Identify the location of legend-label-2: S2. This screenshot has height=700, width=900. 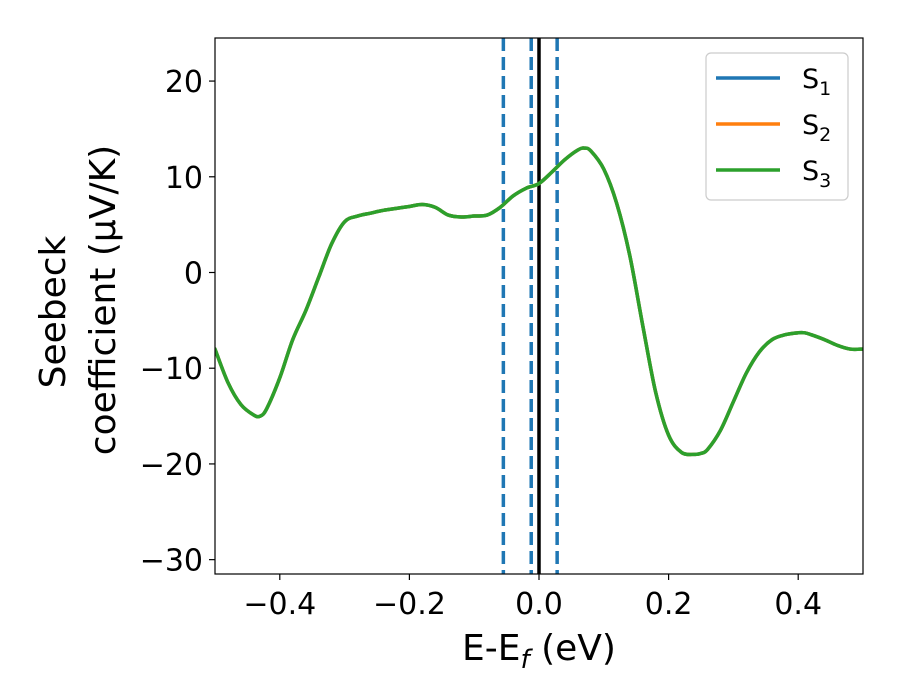
(816, 128).